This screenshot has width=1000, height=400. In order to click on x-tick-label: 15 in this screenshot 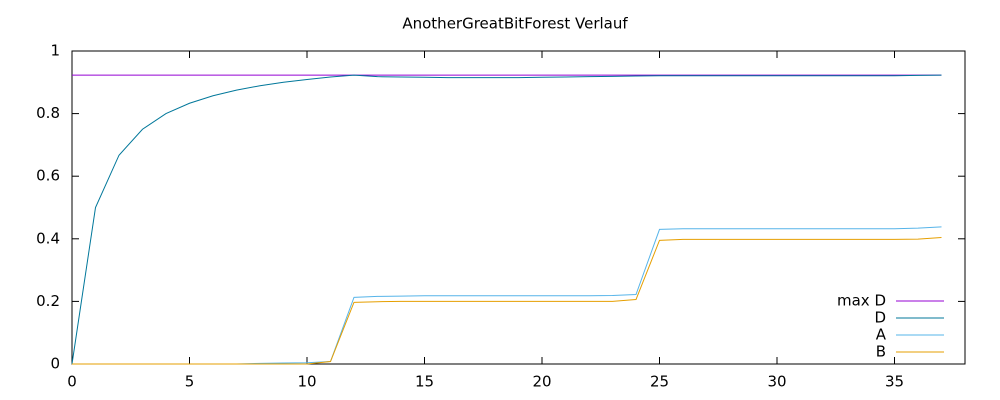, I will do `click(424, 382)`.